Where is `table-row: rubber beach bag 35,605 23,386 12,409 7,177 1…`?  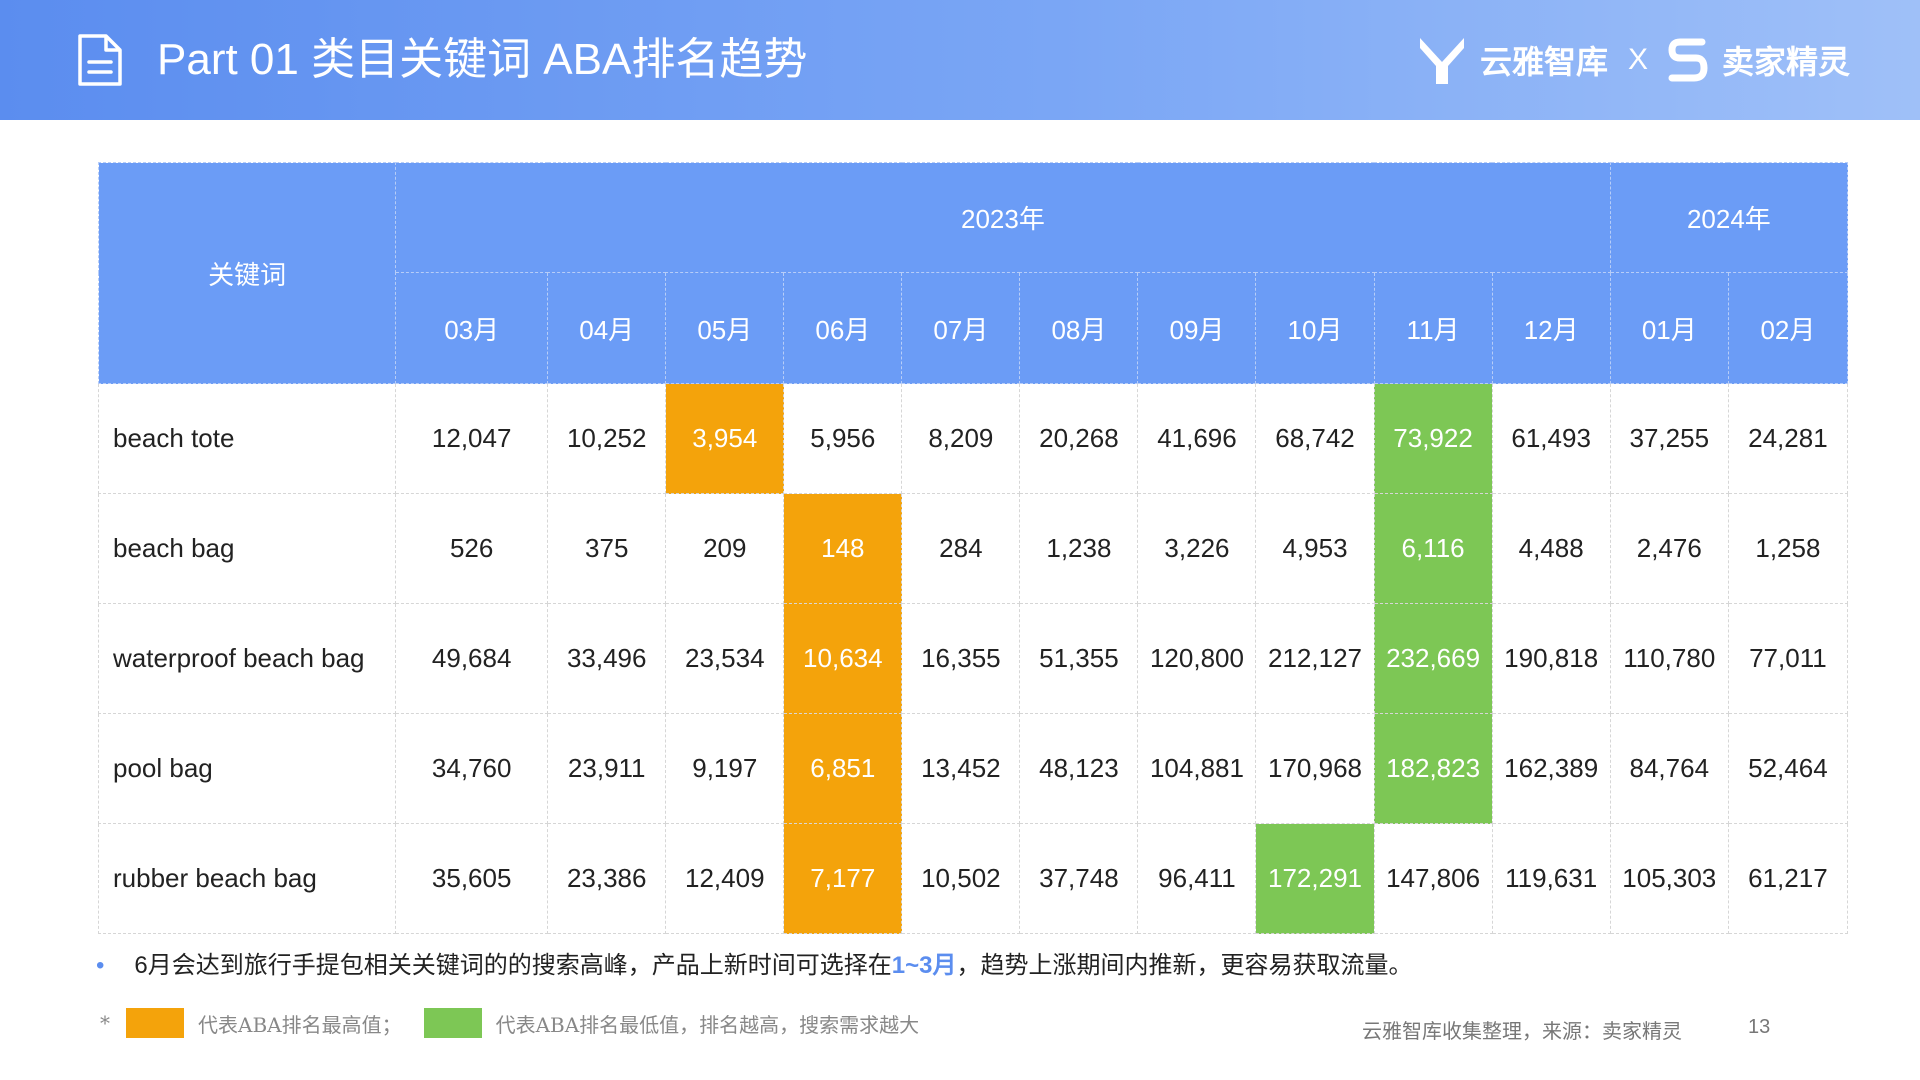 table-row: rubber beach bag 35,605 23,386 12,409 7,177 1… is located at coordinates (973, 878).